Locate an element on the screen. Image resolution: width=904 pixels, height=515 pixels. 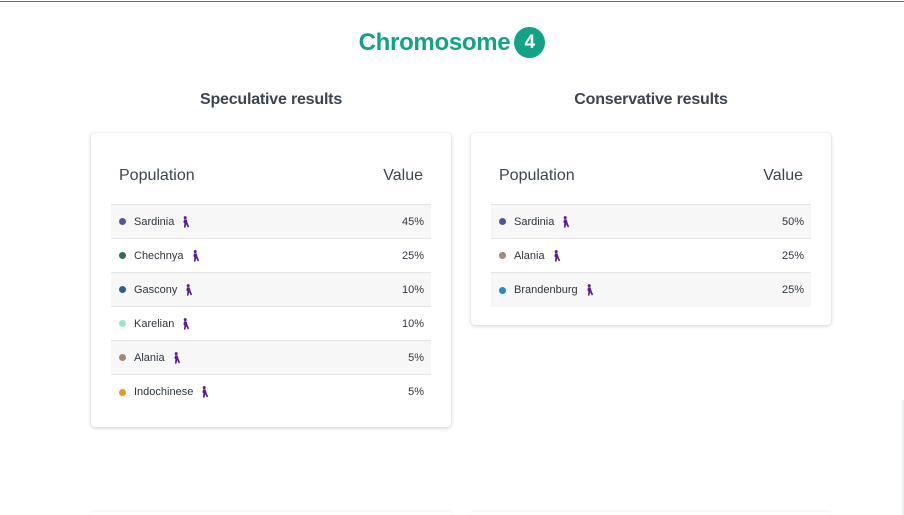
population-name: Chechnya is located at coordinates (159, 255).